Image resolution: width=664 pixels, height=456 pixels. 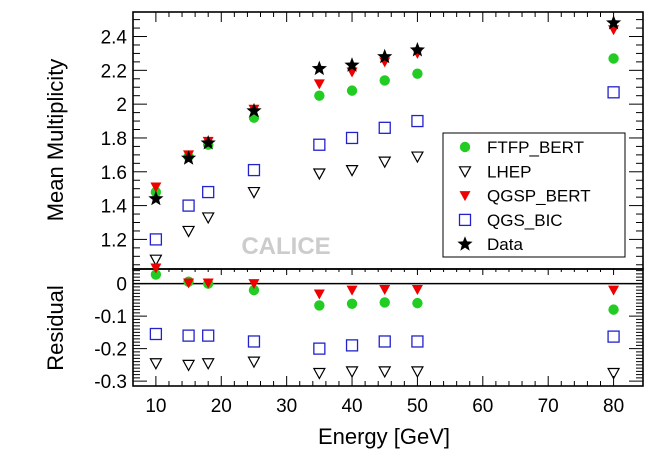 I want to click on legend-box, so click(x=534, y=195).